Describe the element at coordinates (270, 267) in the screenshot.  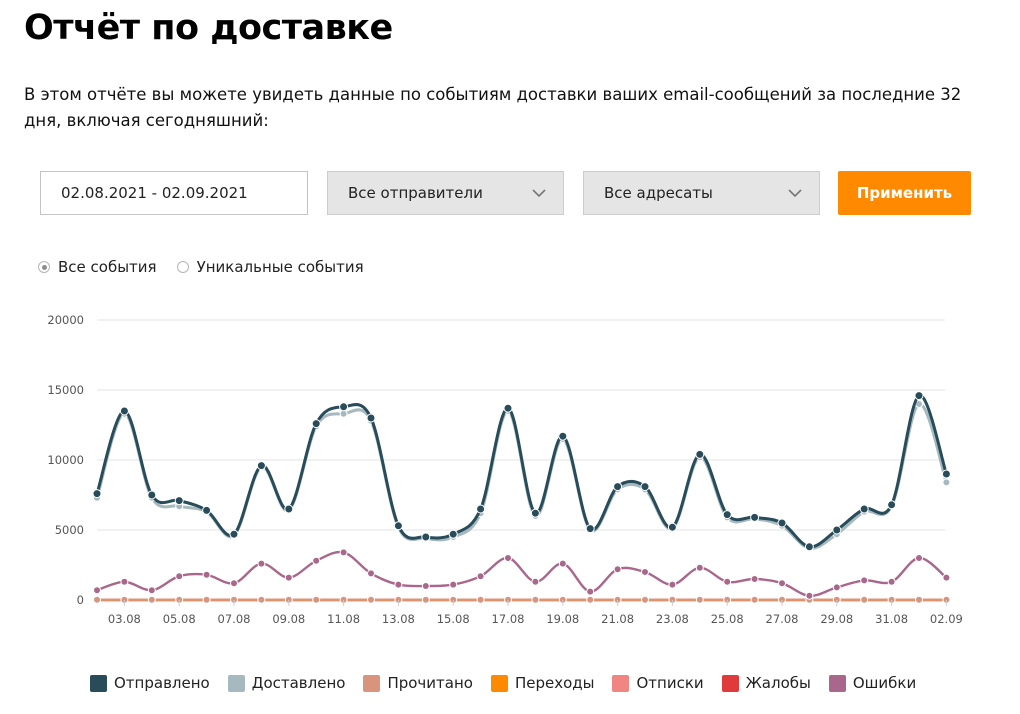
I see `unique-events-option: Уникальные события` at that location.